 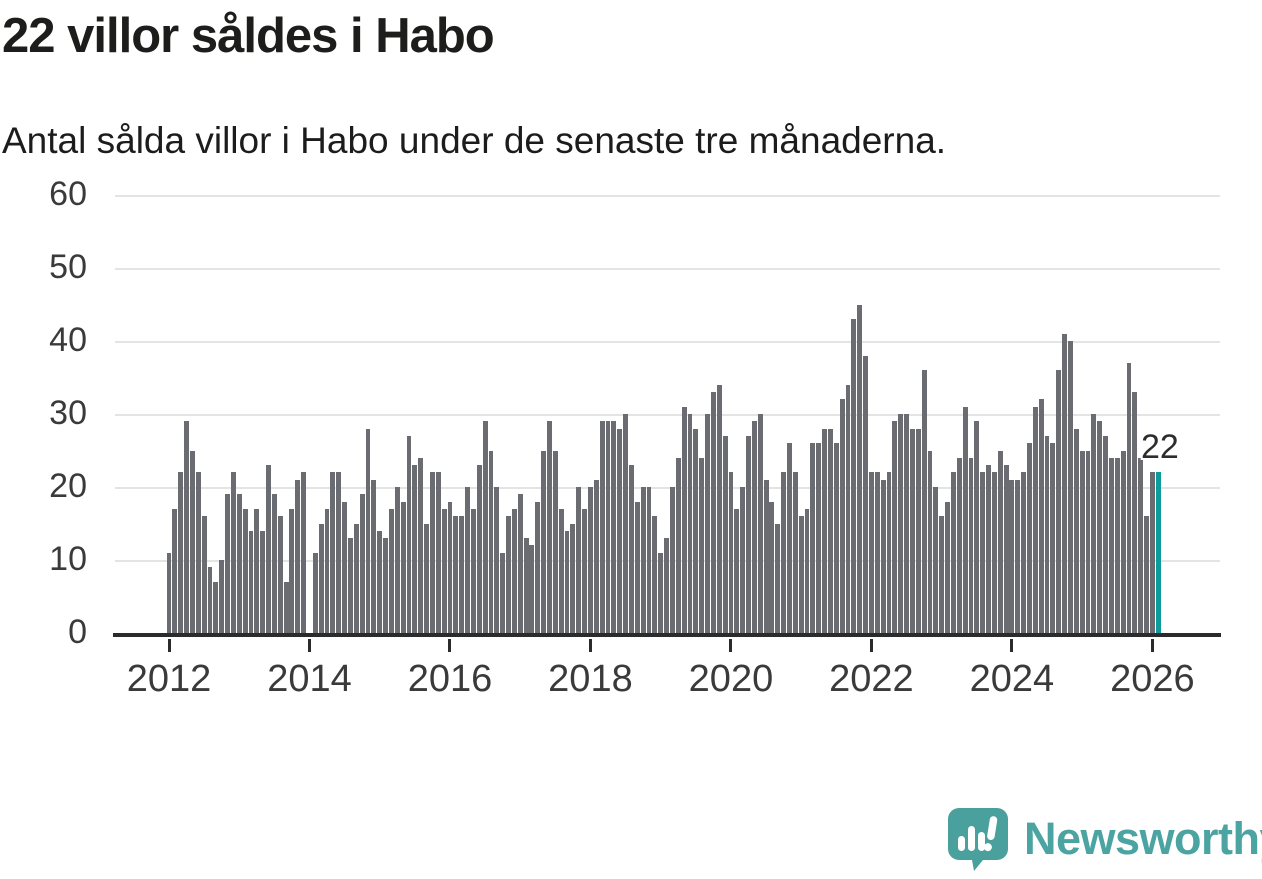 I want to click on x-axis-tick-label: 2026, so click(x=1152, y=679).